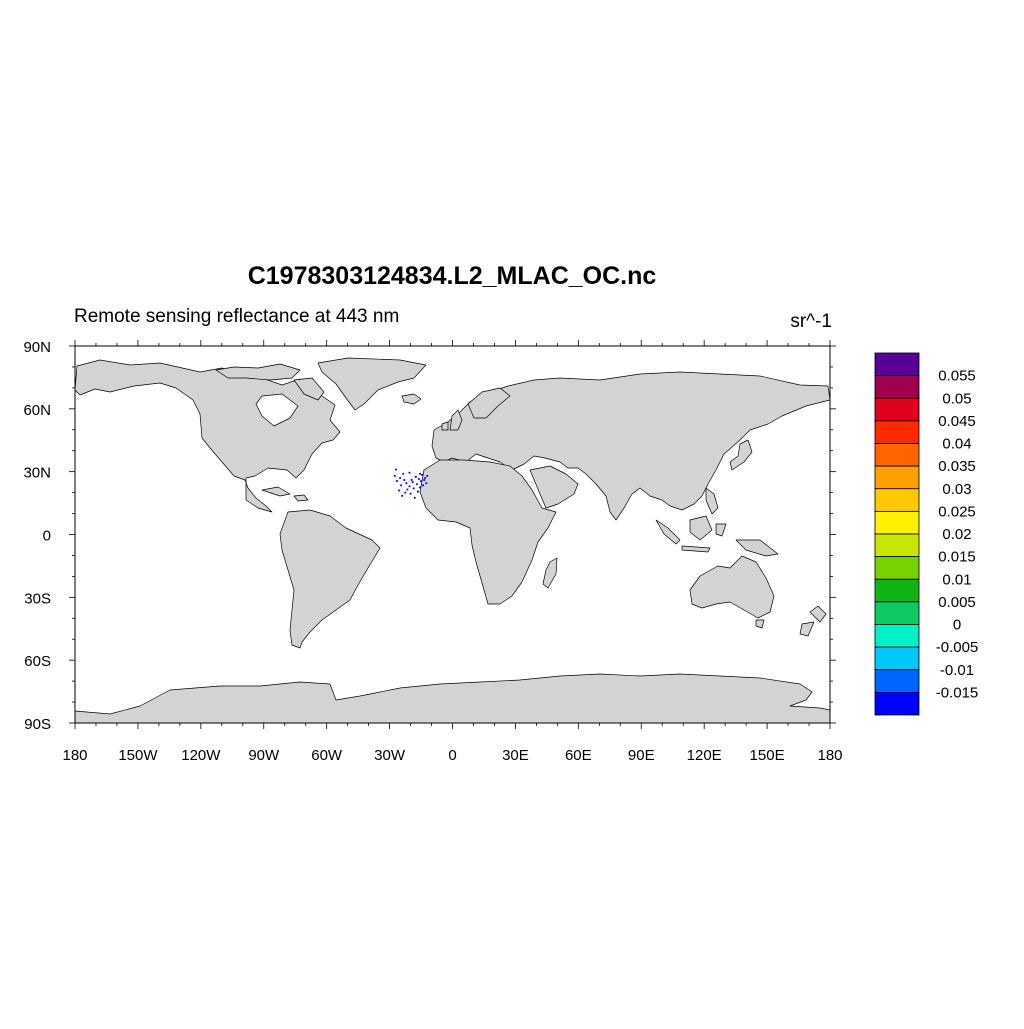 The height and width of the screenshot is (1029, 1024). I want to click on lat-tick-label: 0, so click(47, 536).